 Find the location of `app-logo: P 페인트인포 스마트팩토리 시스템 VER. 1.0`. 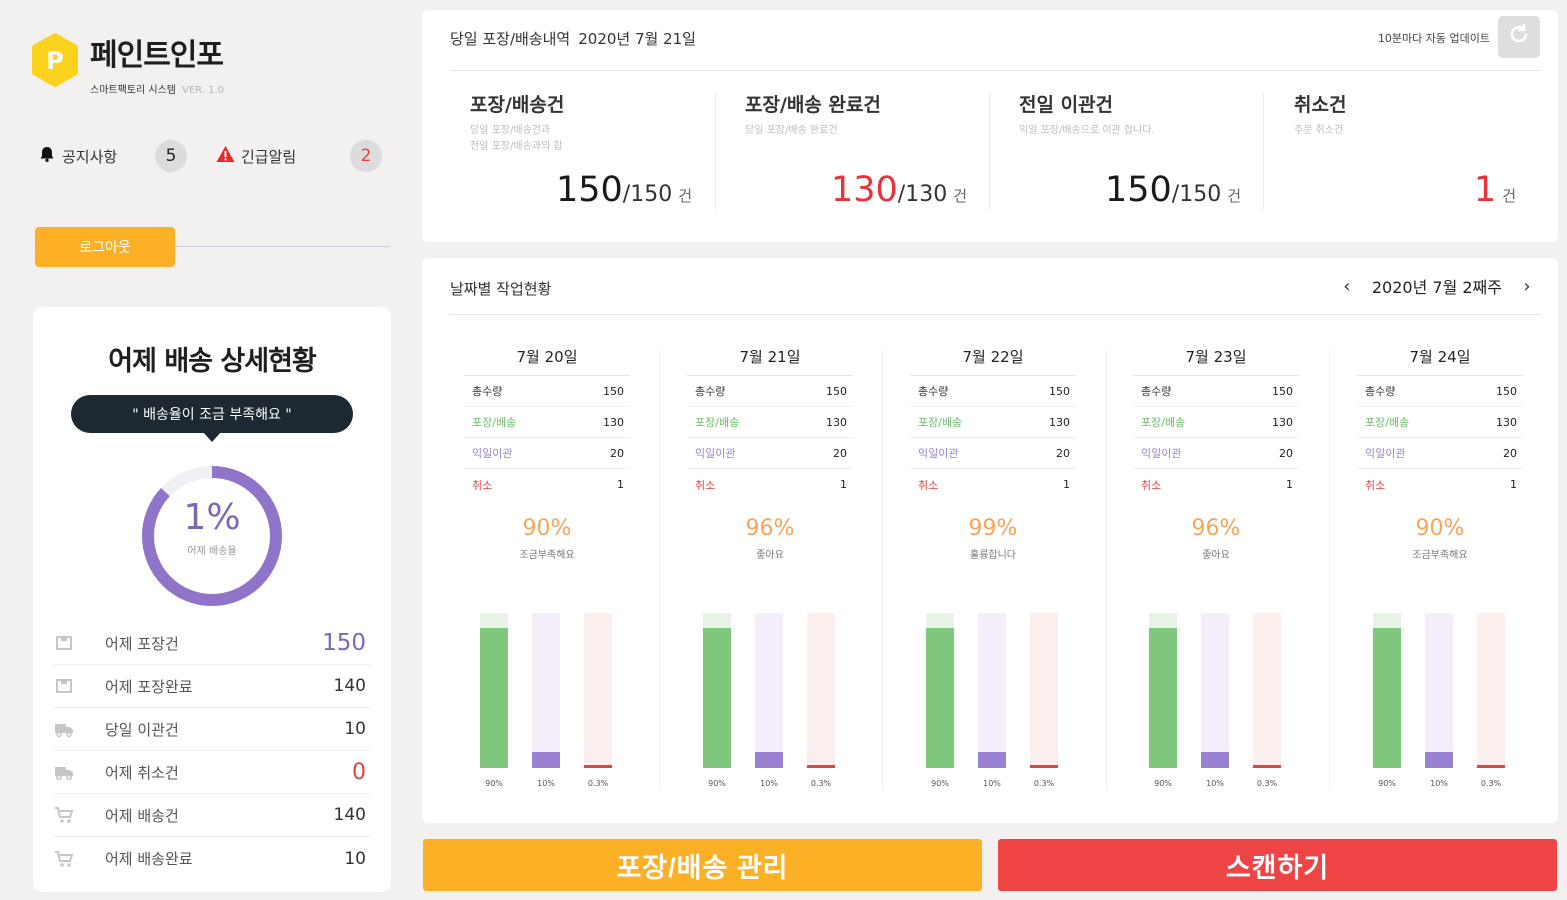

app-logo: P 페인트인포 스마트팩토리 시스템 VER. 1.0 is located at coordinates (127, 64).